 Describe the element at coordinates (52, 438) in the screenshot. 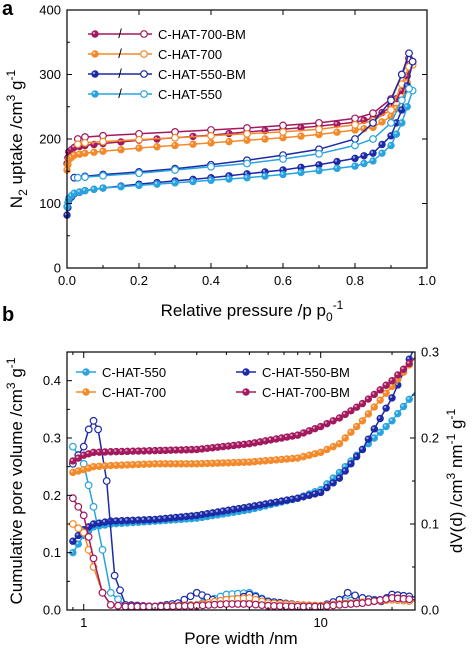

I see `y-left-tick-label: 0.3` at that location.